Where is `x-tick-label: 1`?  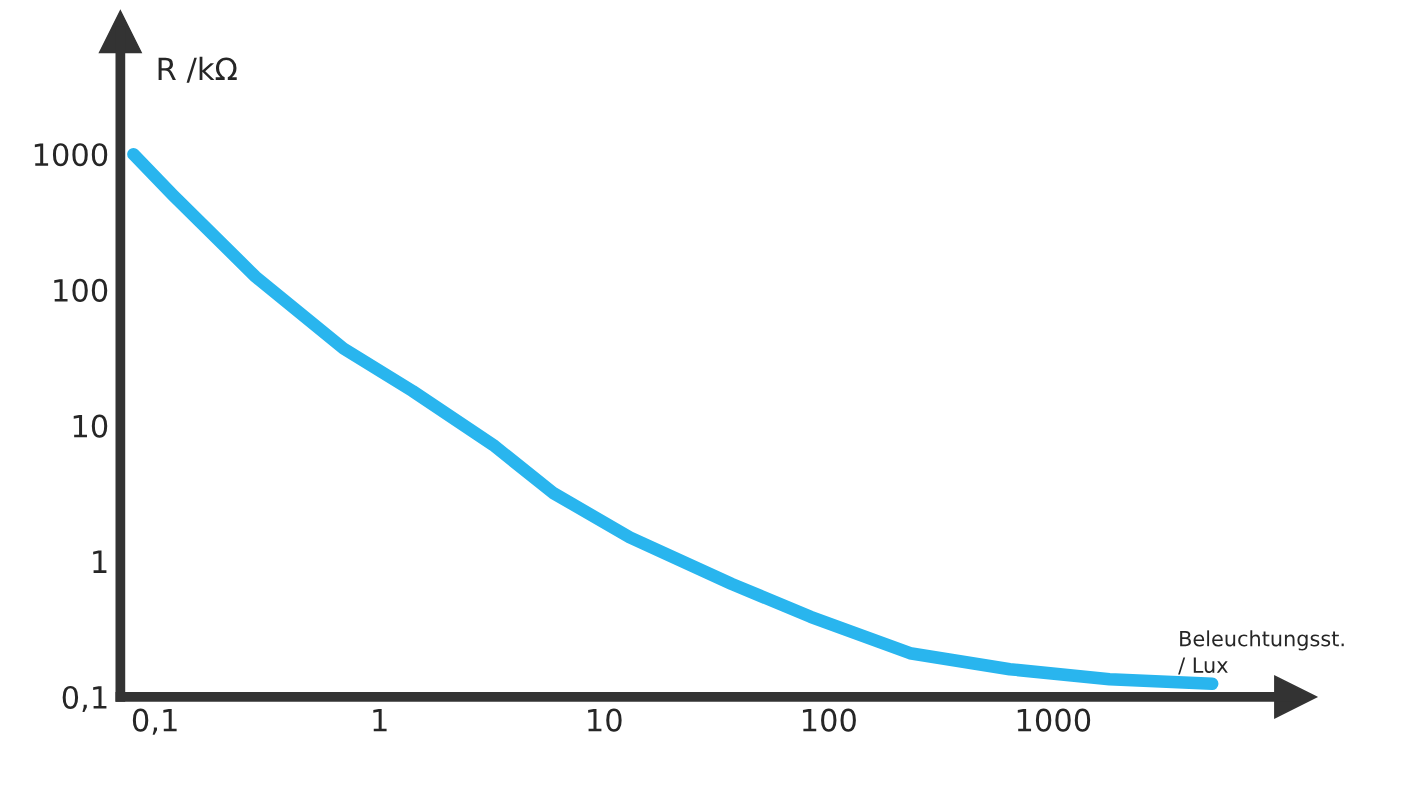 x-tick-label: 1 is located at coordinates (380, 720).